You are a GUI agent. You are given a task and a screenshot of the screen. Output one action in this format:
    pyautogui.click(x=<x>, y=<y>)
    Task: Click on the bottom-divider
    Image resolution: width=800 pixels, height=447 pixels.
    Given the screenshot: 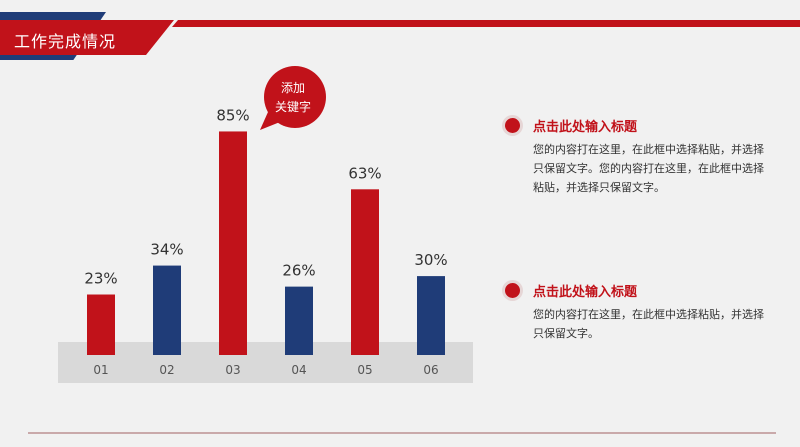 What is the action you would take?
    pyautogui.click(x=402, y=433)
    